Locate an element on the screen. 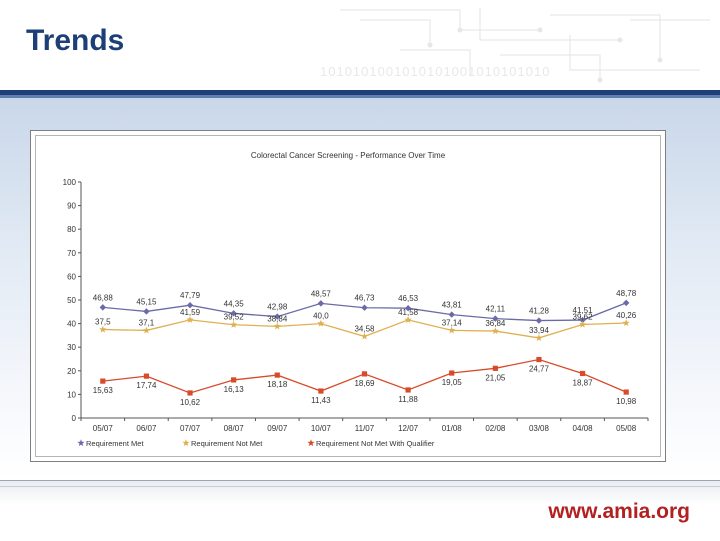 This screenshot has height=541, width=720. x-tick-label: 12/07 is located at coordinates (408, 428).